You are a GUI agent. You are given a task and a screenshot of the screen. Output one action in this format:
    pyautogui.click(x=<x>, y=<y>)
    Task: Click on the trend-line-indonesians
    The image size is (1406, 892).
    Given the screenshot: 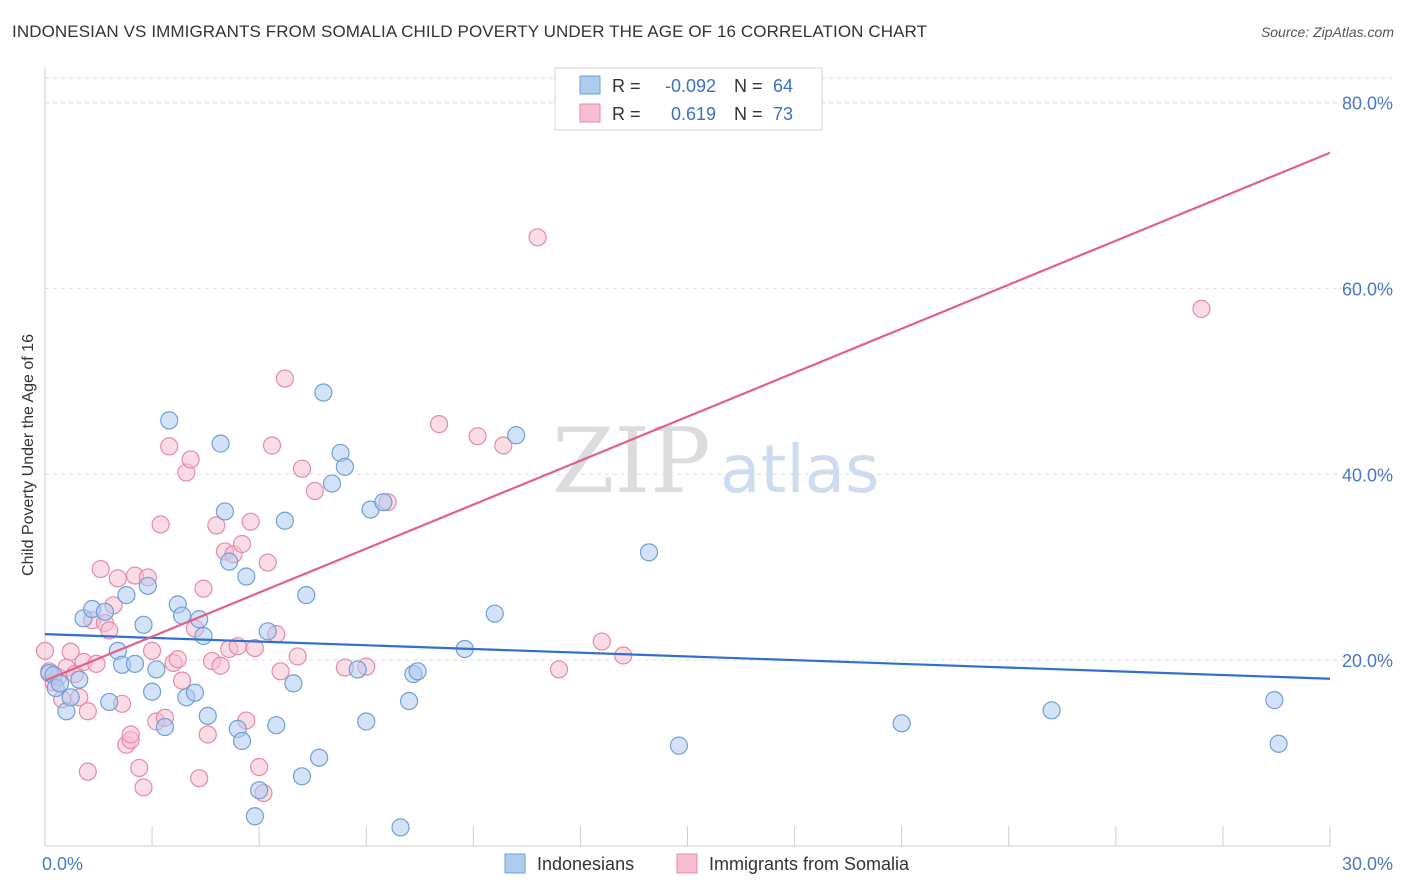 What is the action you would take?
    pyautogui.click(x=687, y=656)
    